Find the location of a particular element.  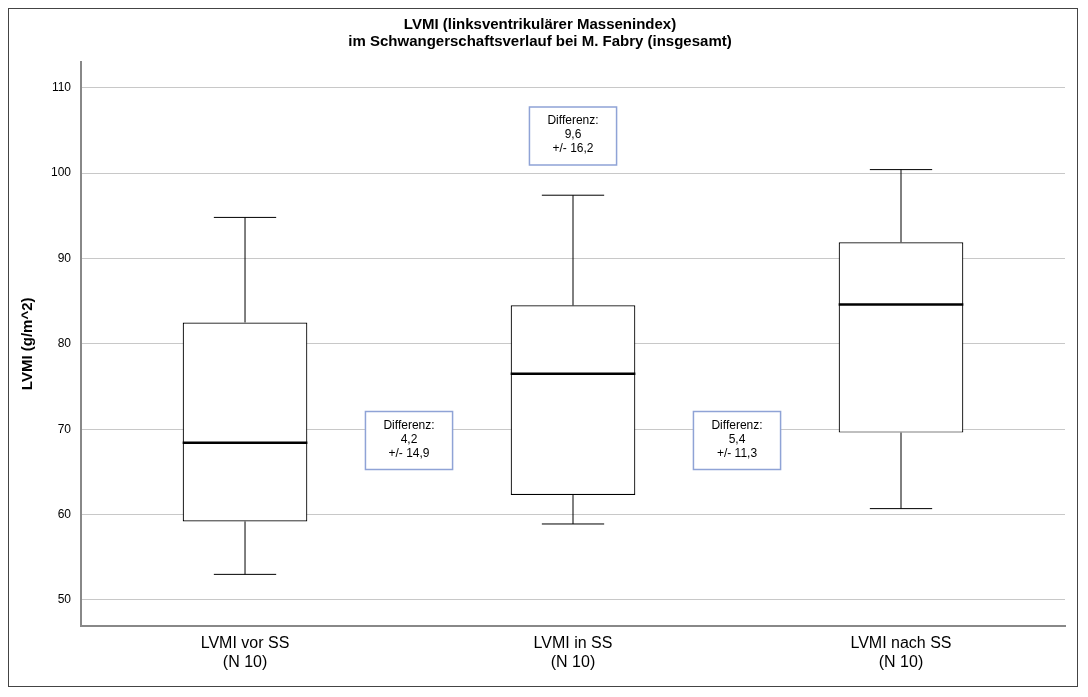

annotation: Differenz: 9,6 +/- 16,2 is located at coordinates (573, 134).